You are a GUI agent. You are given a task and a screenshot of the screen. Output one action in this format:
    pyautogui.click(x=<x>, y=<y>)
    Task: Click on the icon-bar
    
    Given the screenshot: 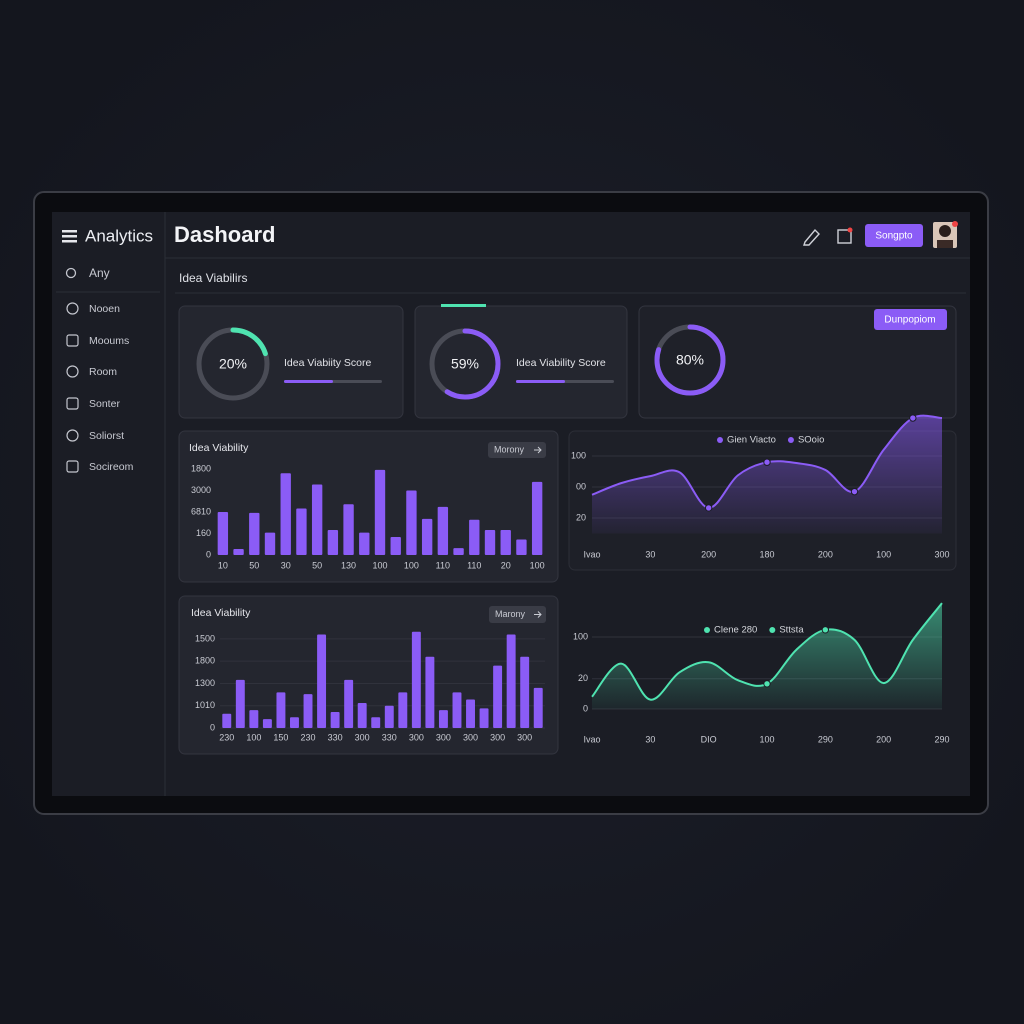 What is the action you would take?
    pyautogui.click(x=69, y=241)
    